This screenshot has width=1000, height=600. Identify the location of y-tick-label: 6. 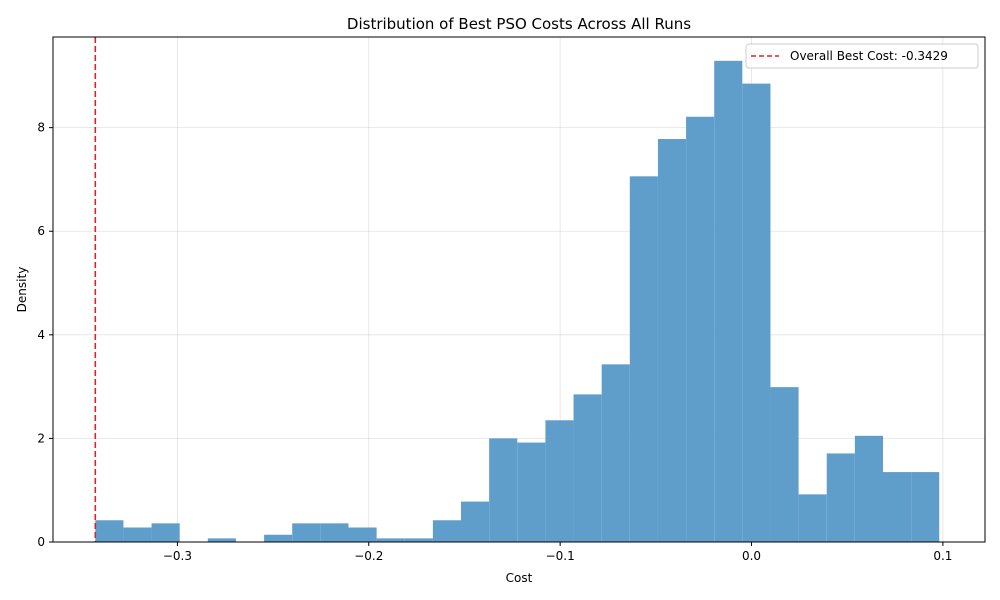
(41, 231).